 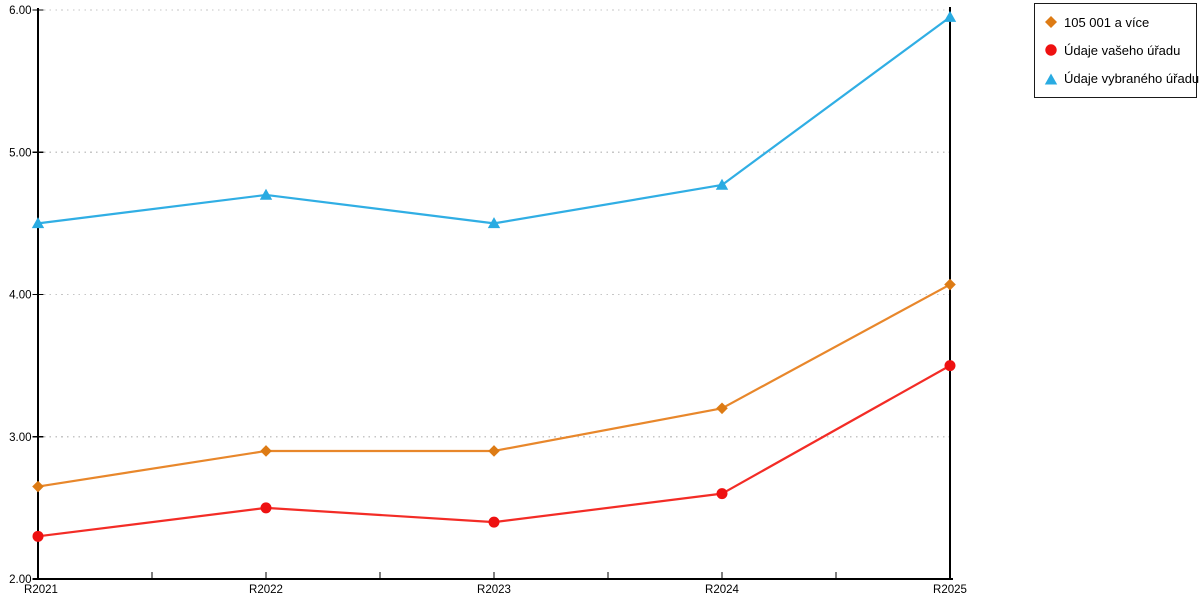 What do you see at coordinates (41, 590) in the screenshot?
I see `x-tick-label: R2021` at bounding box center [41, 590].